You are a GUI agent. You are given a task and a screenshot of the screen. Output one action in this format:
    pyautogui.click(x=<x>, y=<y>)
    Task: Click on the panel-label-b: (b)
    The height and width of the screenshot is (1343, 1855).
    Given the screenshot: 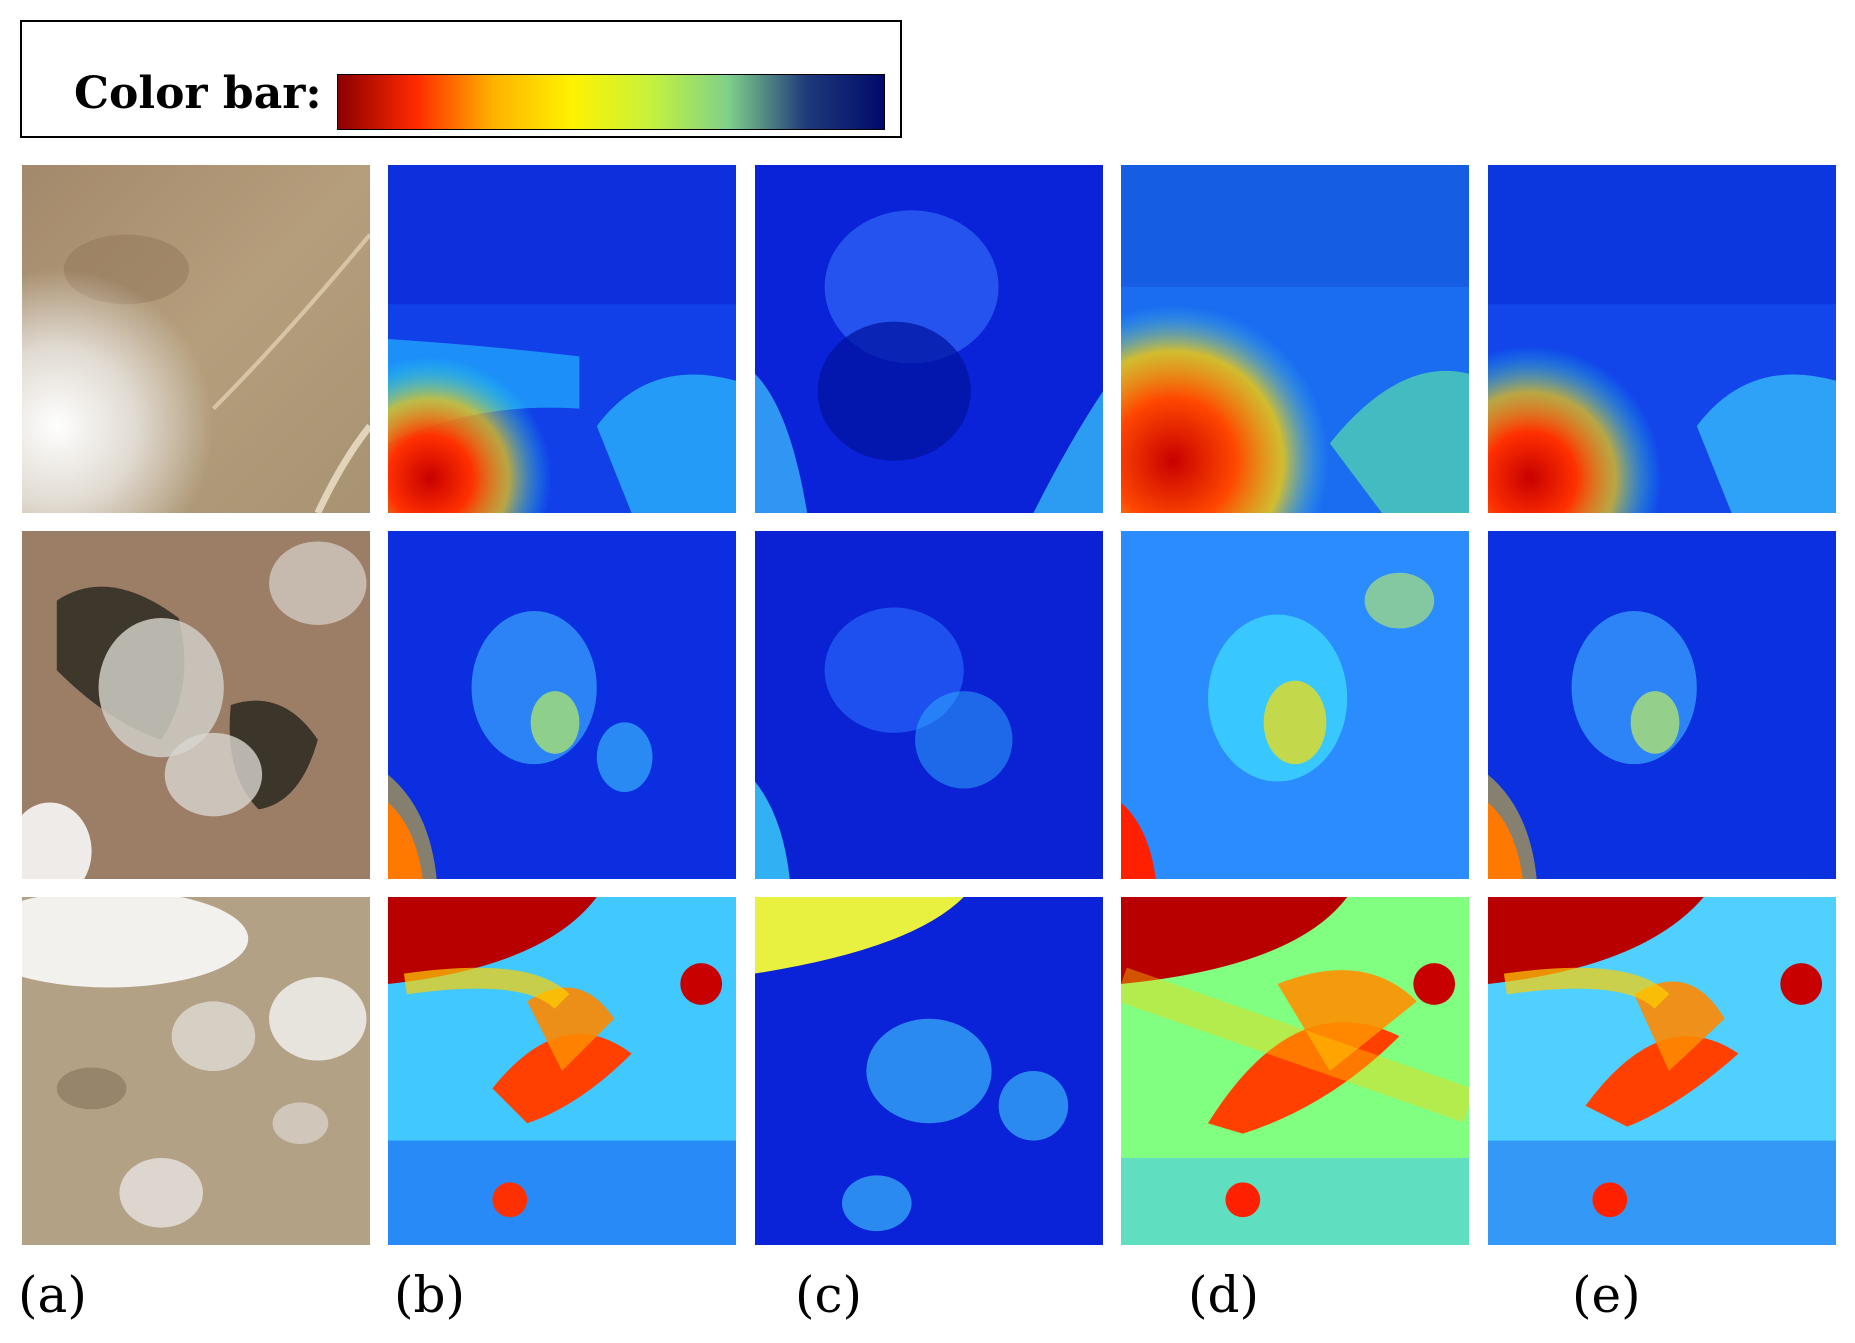 What is the action you would take?
    pyautogui.click(x=430, y=1295)
    